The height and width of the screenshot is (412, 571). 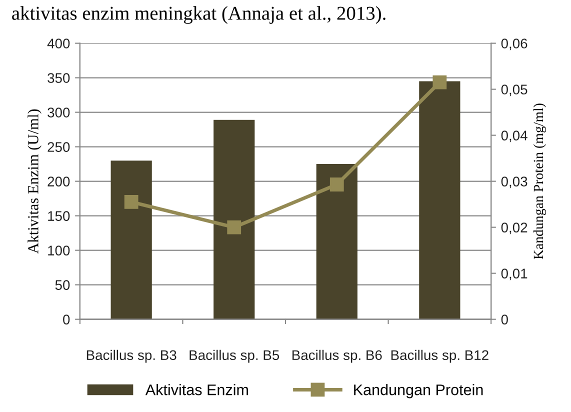 What do you see at coordinates (59, 78) in the screenshot?
I see `y-tick-label: 350` at bounding box center [59, 78].